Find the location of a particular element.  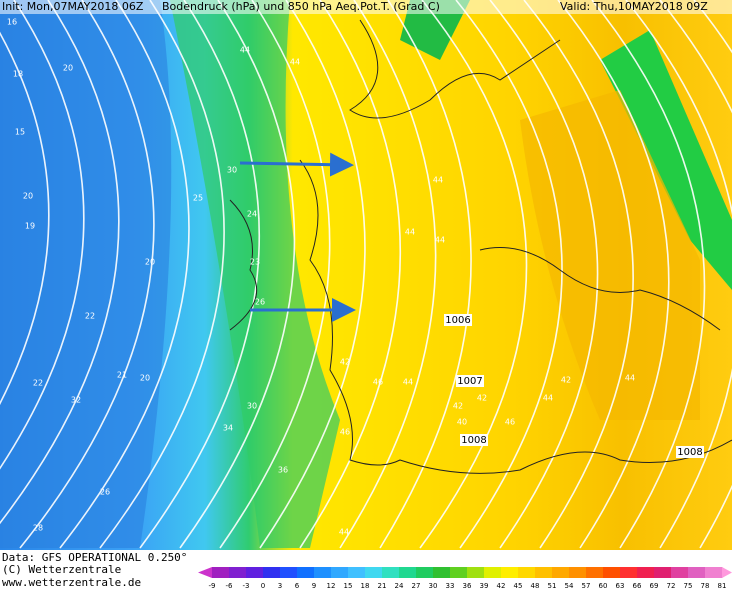

website: www.wetterzentrale.de is located at coordinates (71, 582).